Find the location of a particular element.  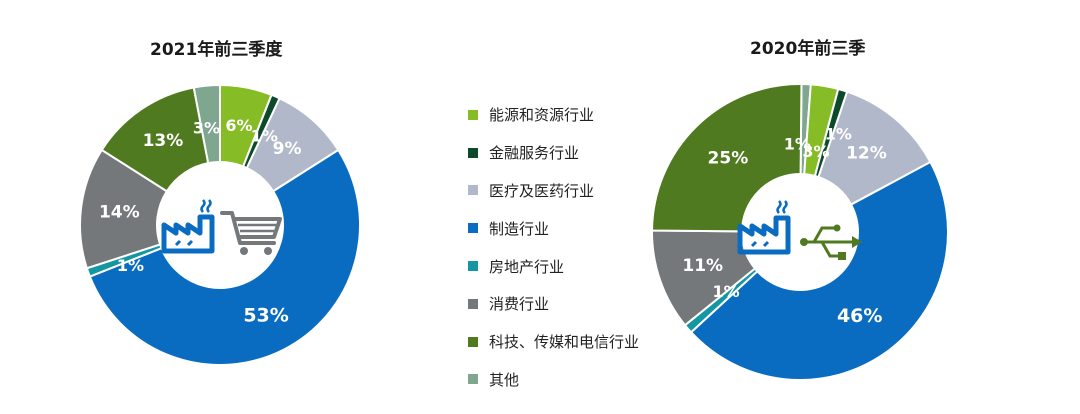

slice-label-manufacturing: 46% is located at coordinates (859, 316).